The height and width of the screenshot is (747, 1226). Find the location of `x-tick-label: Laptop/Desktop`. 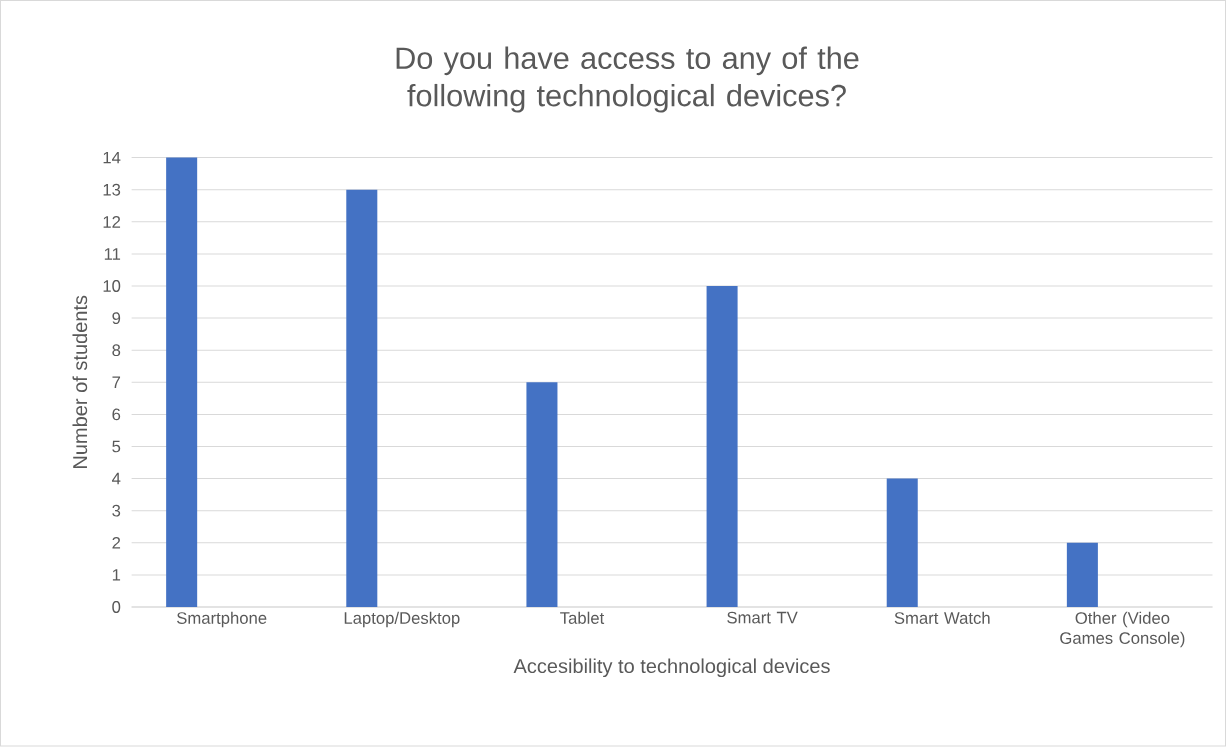

x-tick-label: Laptop/Desktop is located at coordinates (402, 619).